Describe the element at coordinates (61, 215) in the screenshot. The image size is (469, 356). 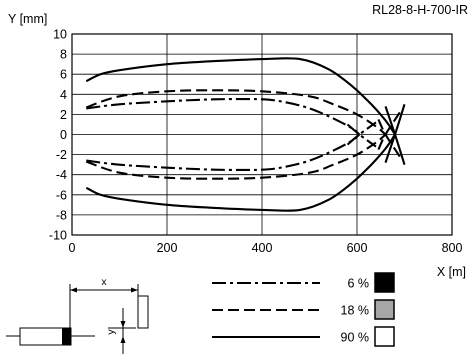
I see `y-tick-label: -8` at that location.